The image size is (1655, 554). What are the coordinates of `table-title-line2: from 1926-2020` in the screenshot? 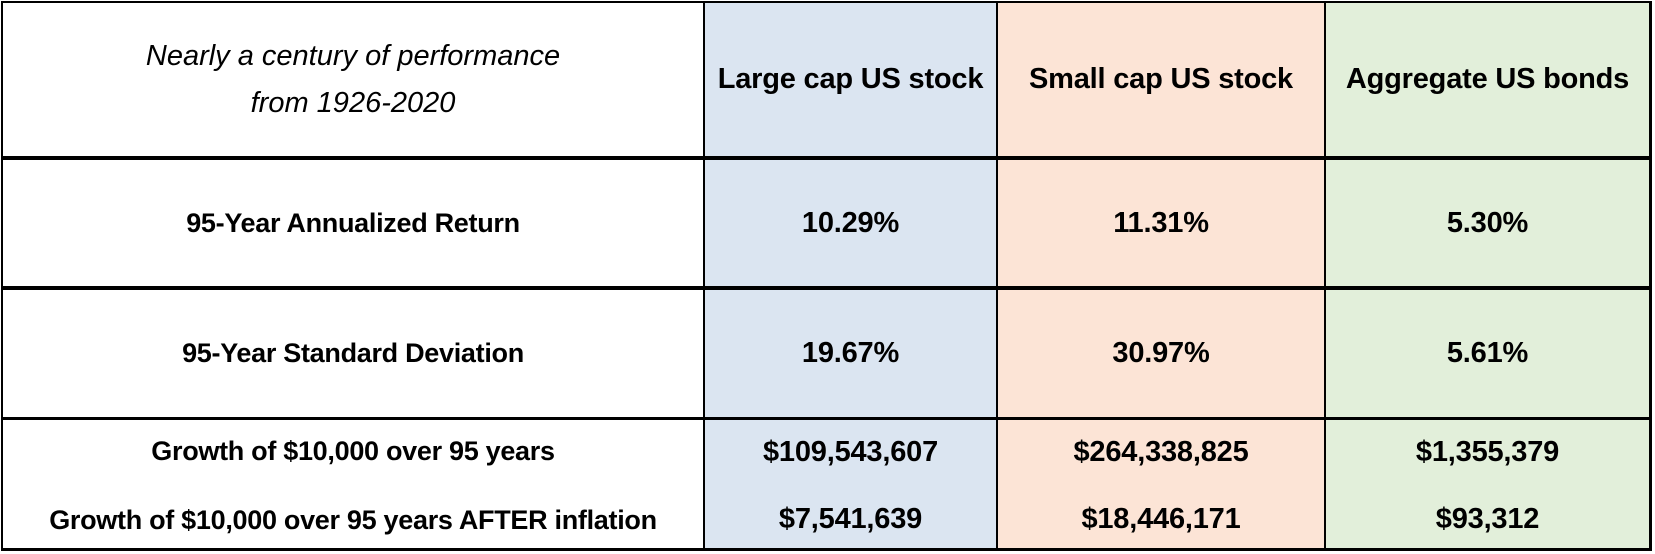 It's located at (353, 102).